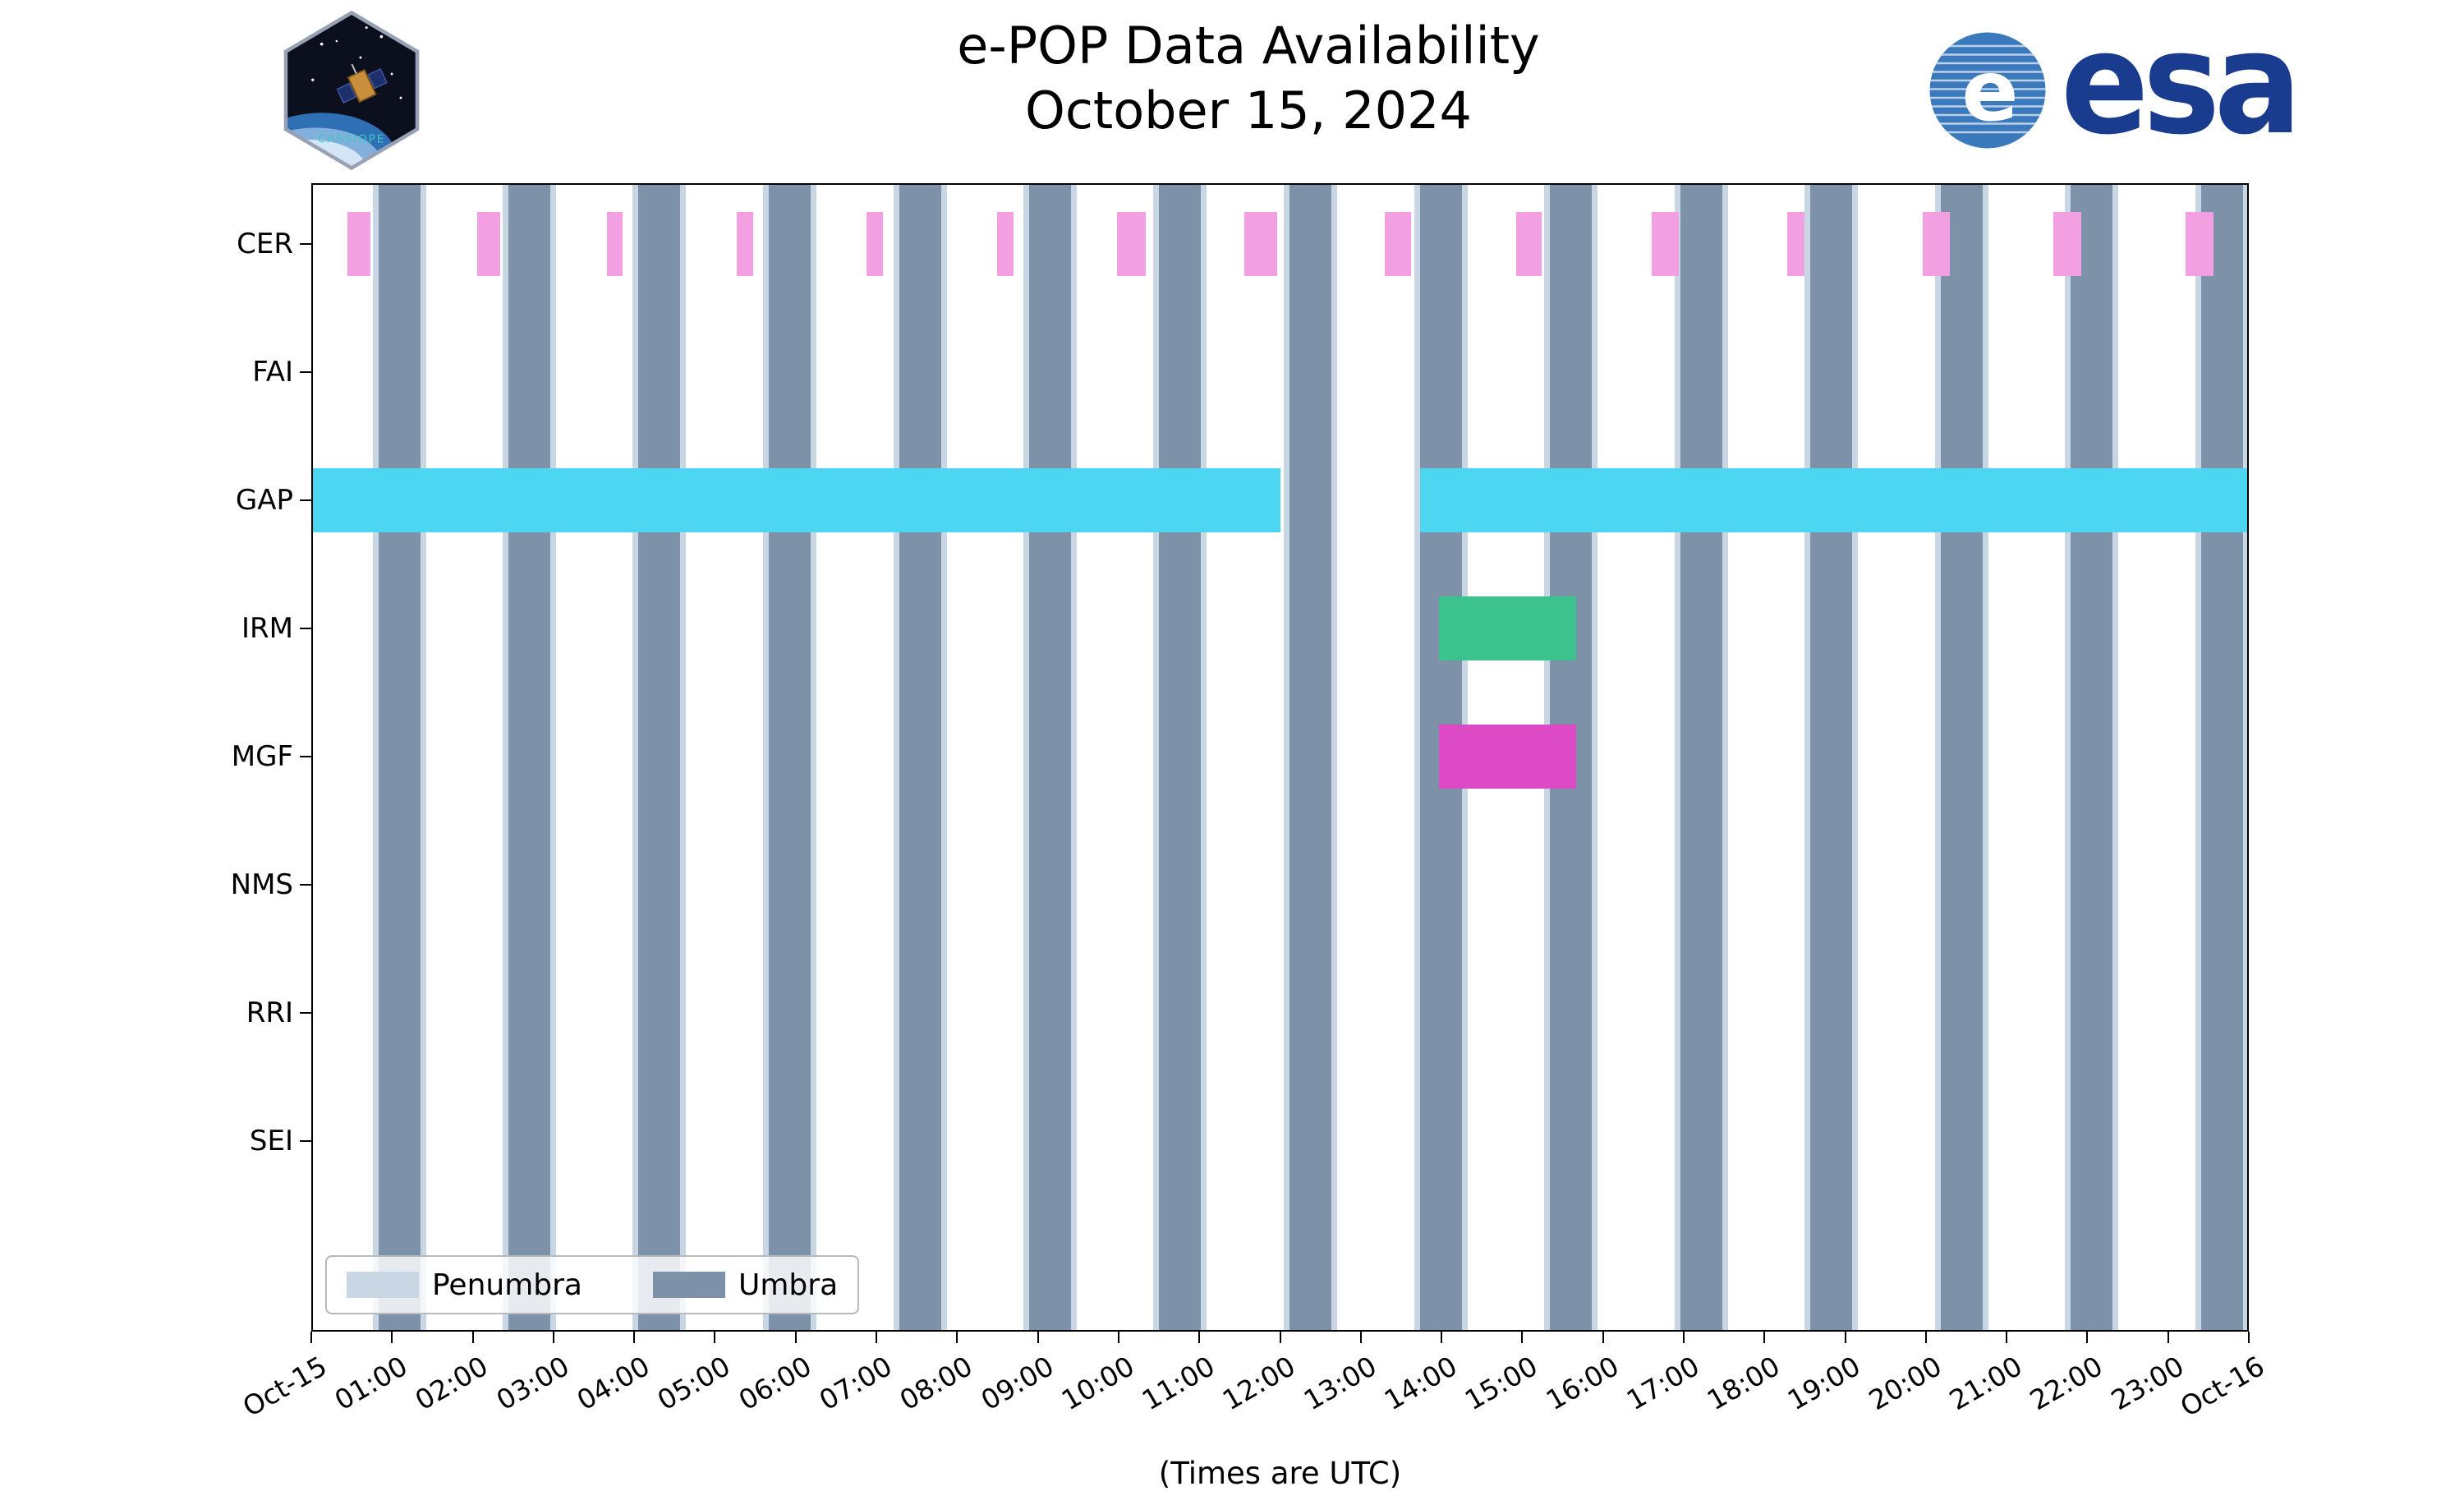 This screenshot has height=1491, width=2464. I want to click on y-tick-label-irm: IRM, so click(267, 628).